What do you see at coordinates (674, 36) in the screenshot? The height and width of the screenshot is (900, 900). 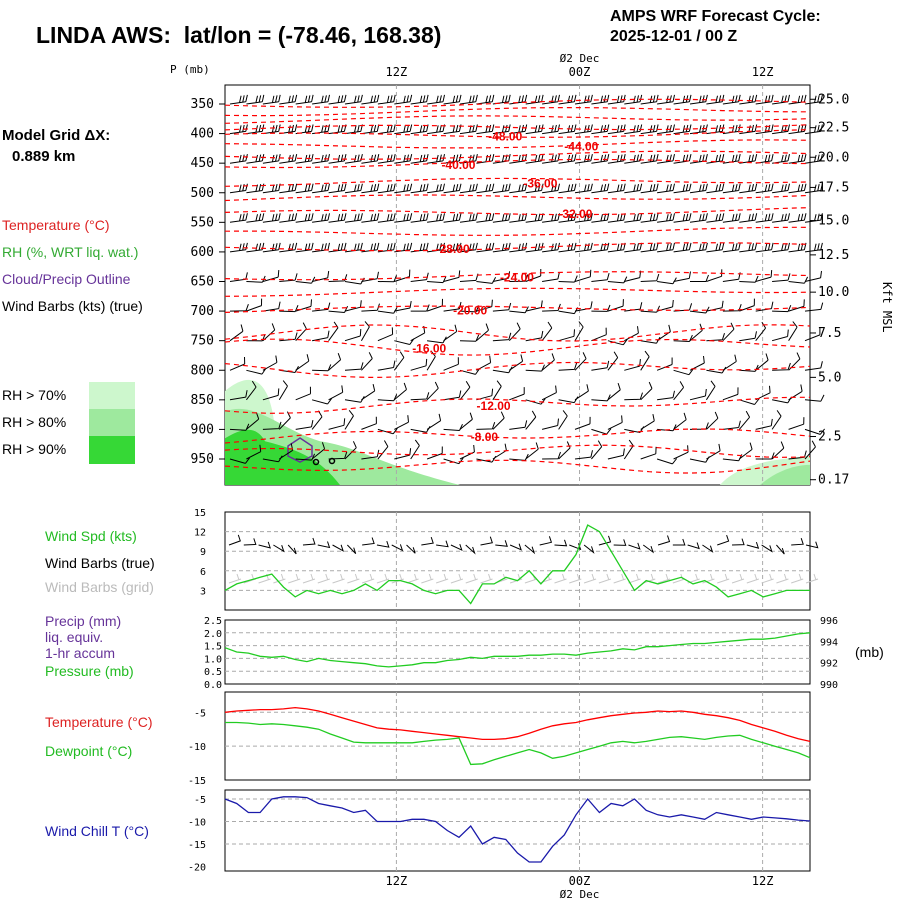 I see `cycle-value: 2025-12-01 / 00 Z` at bounding box center [674, 36].